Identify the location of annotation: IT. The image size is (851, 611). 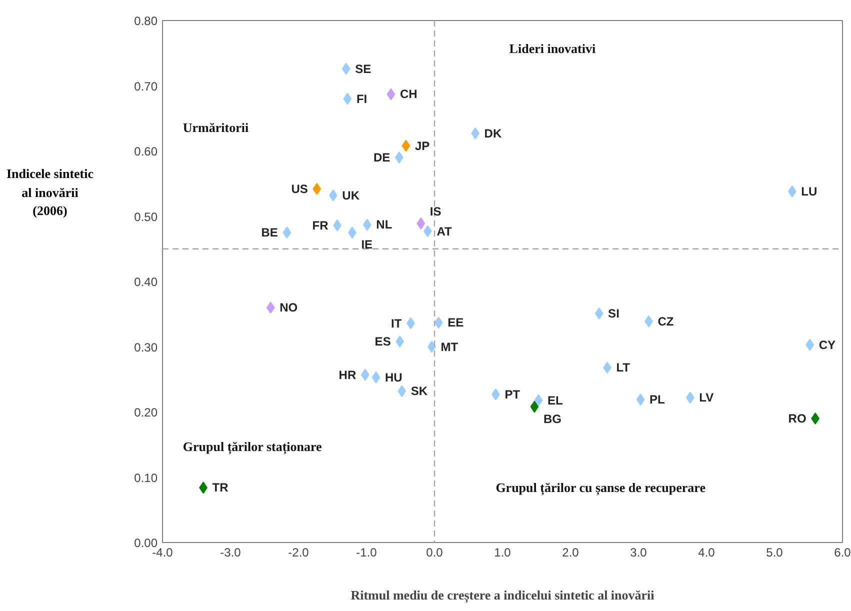
(396, 323).